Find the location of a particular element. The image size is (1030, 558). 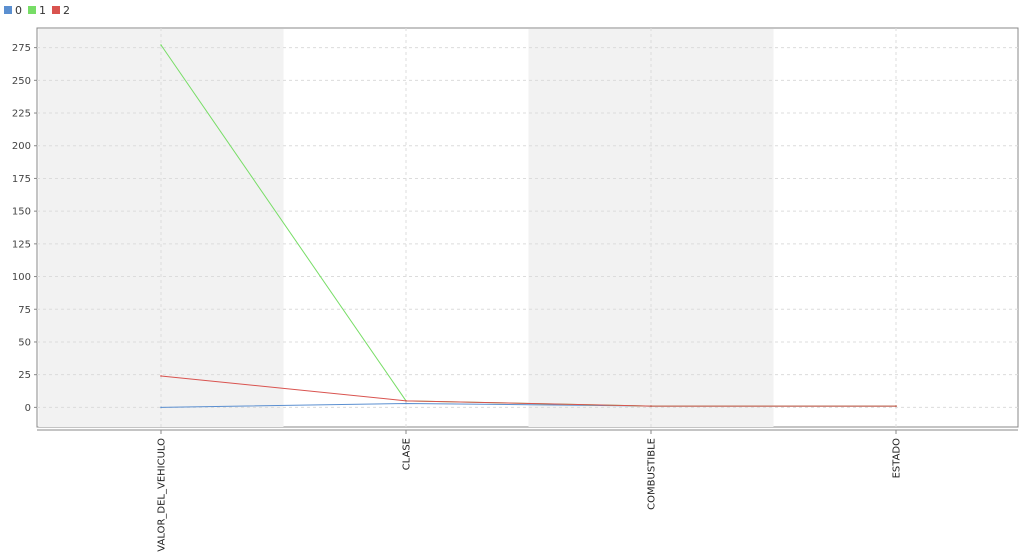

y-tick-label: 200 is located at coordinates (21, 146).